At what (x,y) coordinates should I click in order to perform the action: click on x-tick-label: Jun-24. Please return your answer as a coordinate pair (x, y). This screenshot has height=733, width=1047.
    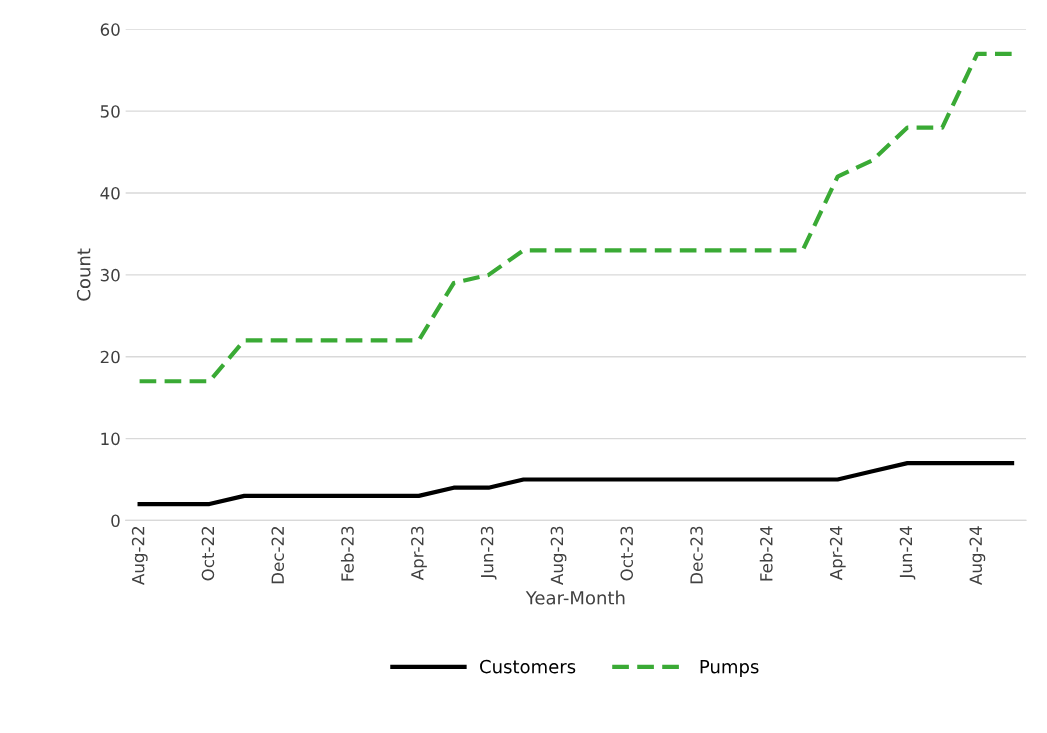
    Looking at the image, I should click on (907, 553).